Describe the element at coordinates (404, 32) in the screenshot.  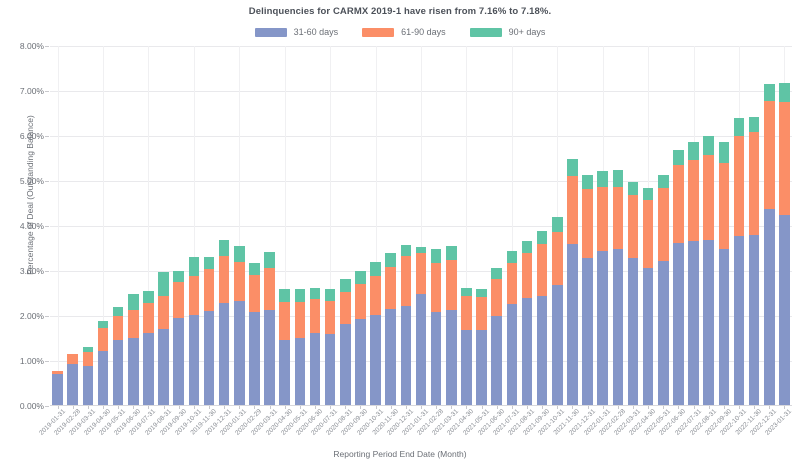
I see `legend-item-1: 61-90 days` at that location.